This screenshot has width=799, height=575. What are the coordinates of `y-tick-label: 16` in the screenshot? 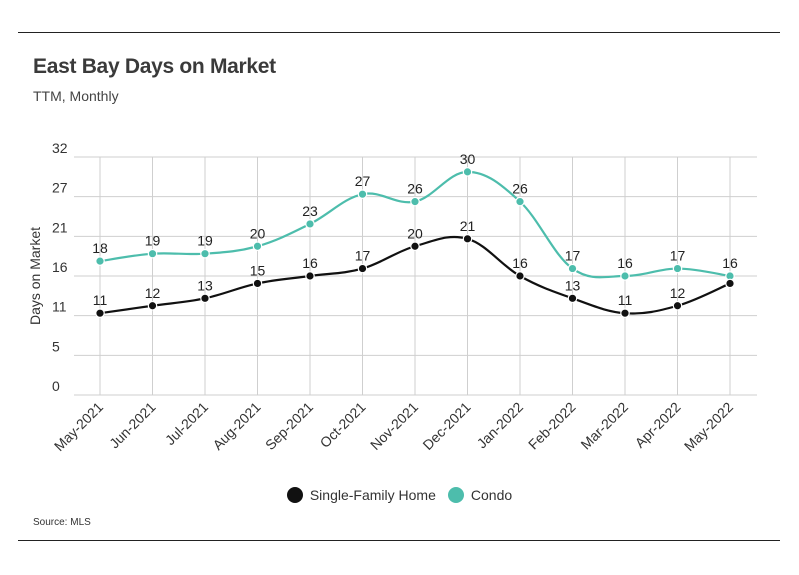 It's located at (60, 267).